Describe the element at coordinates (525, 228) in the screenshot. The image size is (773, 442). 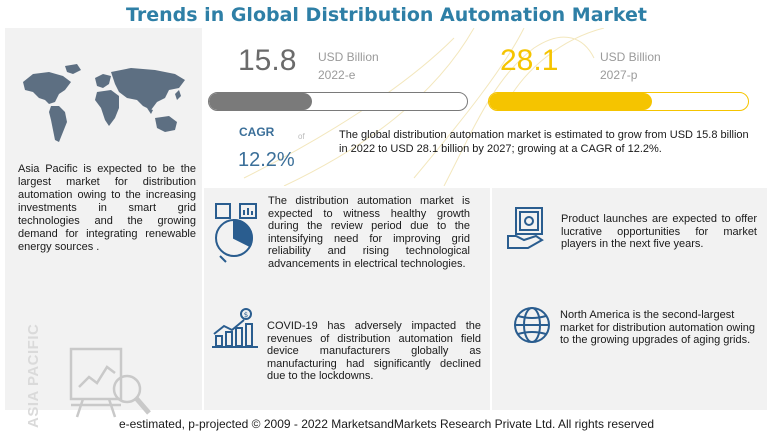
I see `money-hand-icon` at that location.